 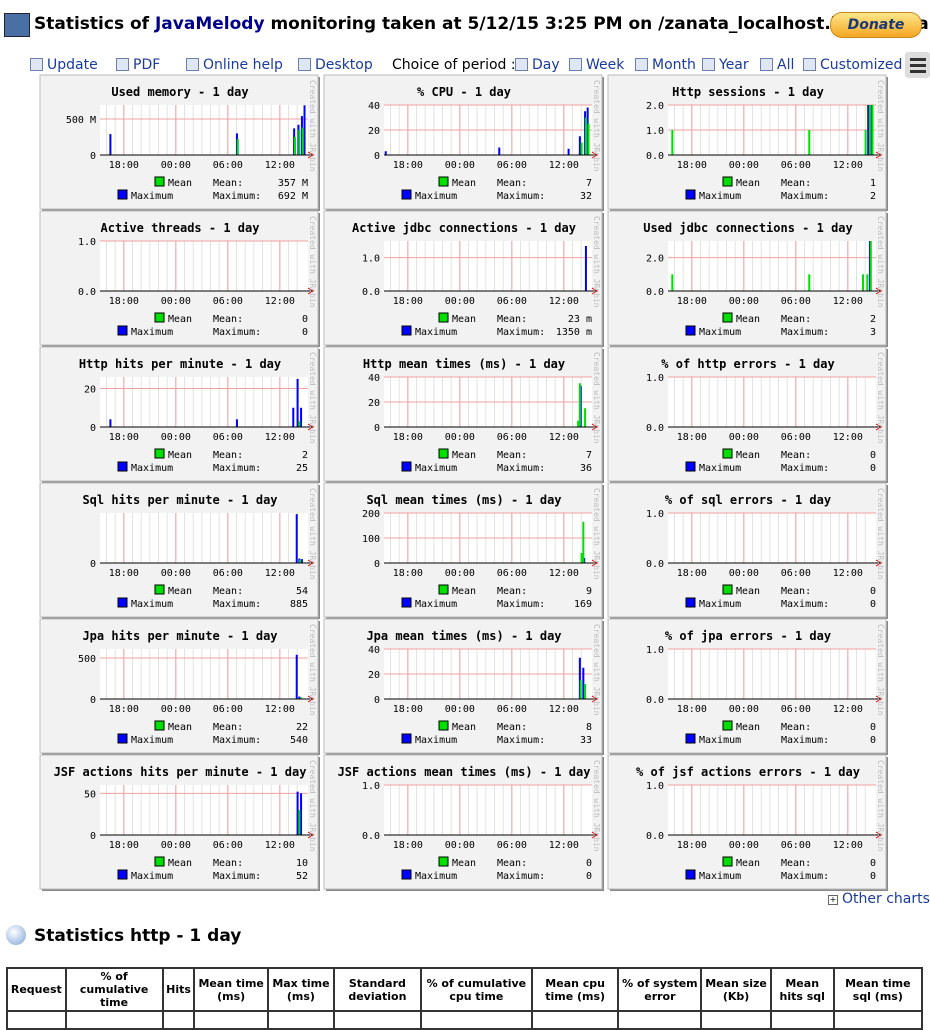 I want to click on legend-mean-value: 8, so click(x=589, y=727).